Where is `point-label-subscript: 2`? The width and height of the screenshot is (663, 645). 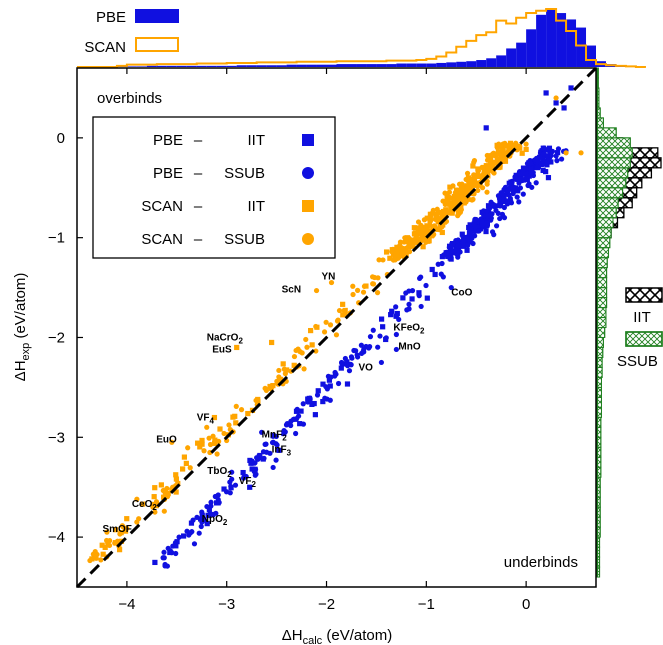 point-label-subscript: 2 is located at coordinates (154, 507).